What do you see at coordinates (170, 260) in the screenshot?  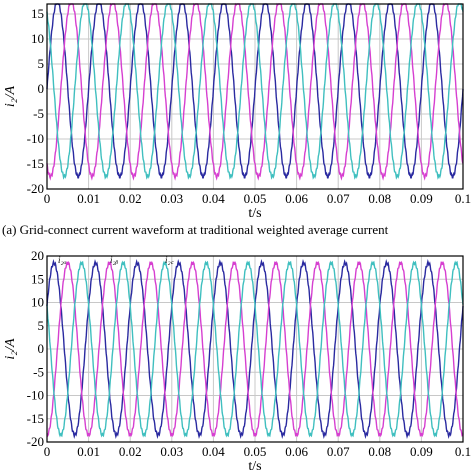 I see `legend-label-c: i₂꜀` at bounding box center [170, 260].